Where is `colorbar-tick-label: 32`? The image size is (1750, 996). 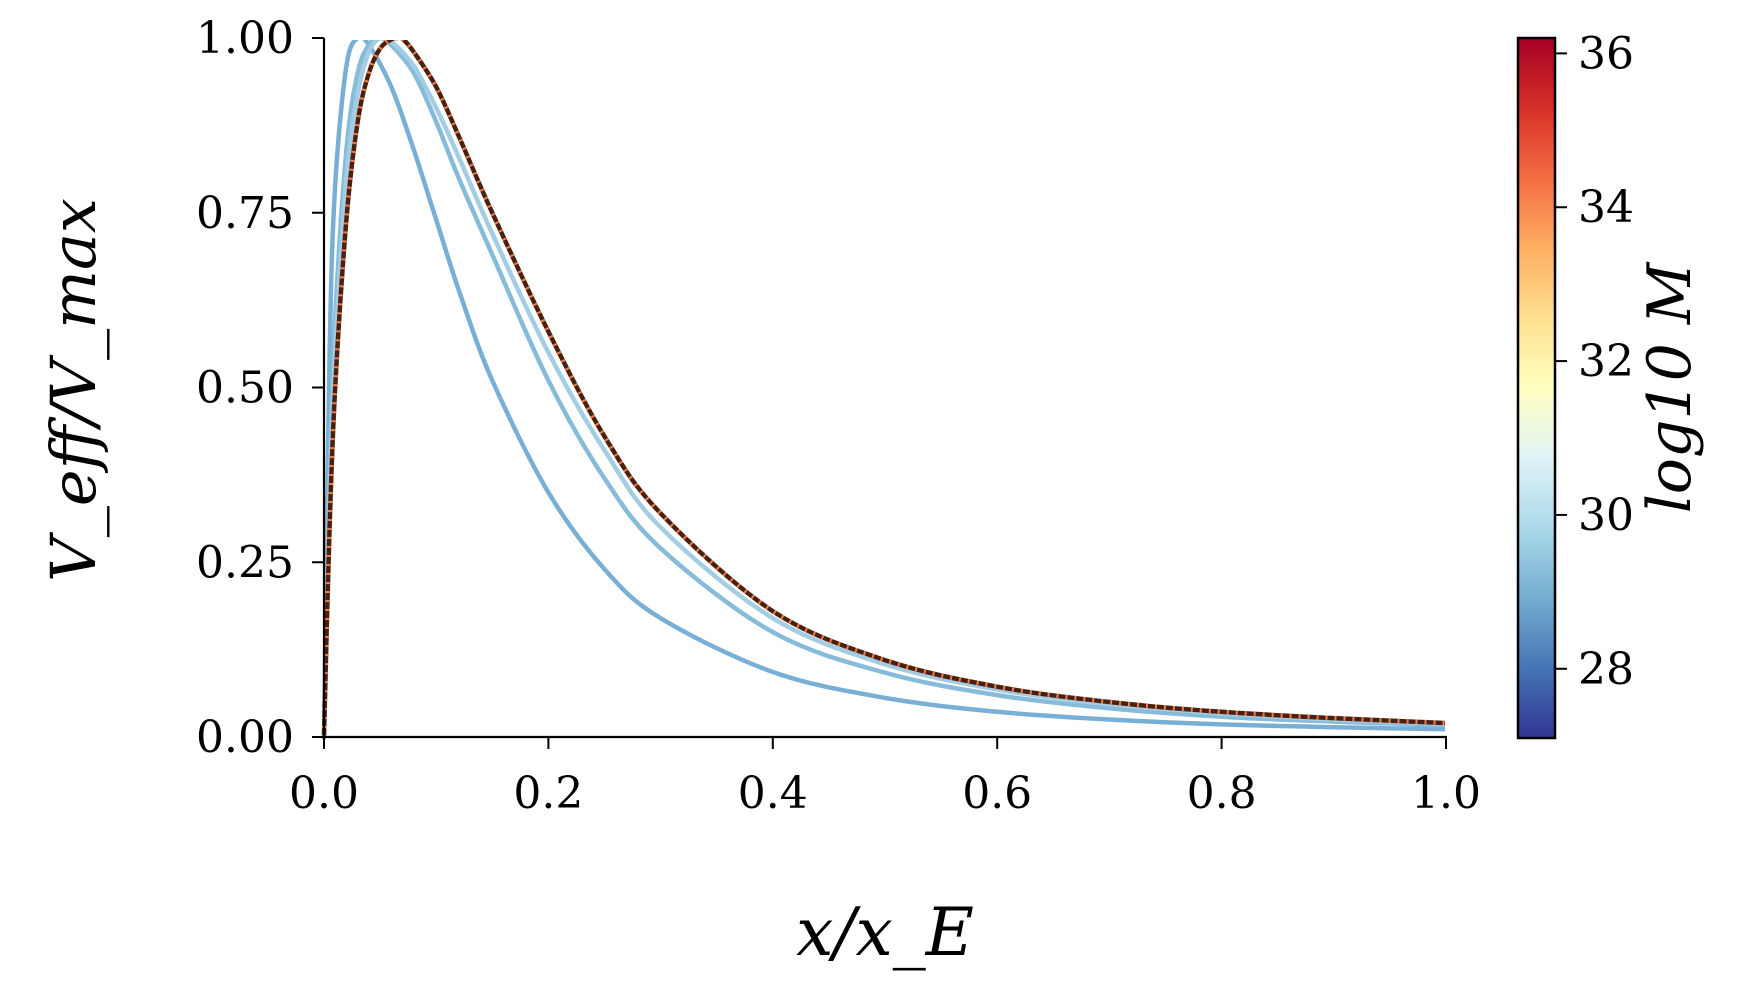
colorbar-tick-label: 32 is located at coordinates (1606, 361).